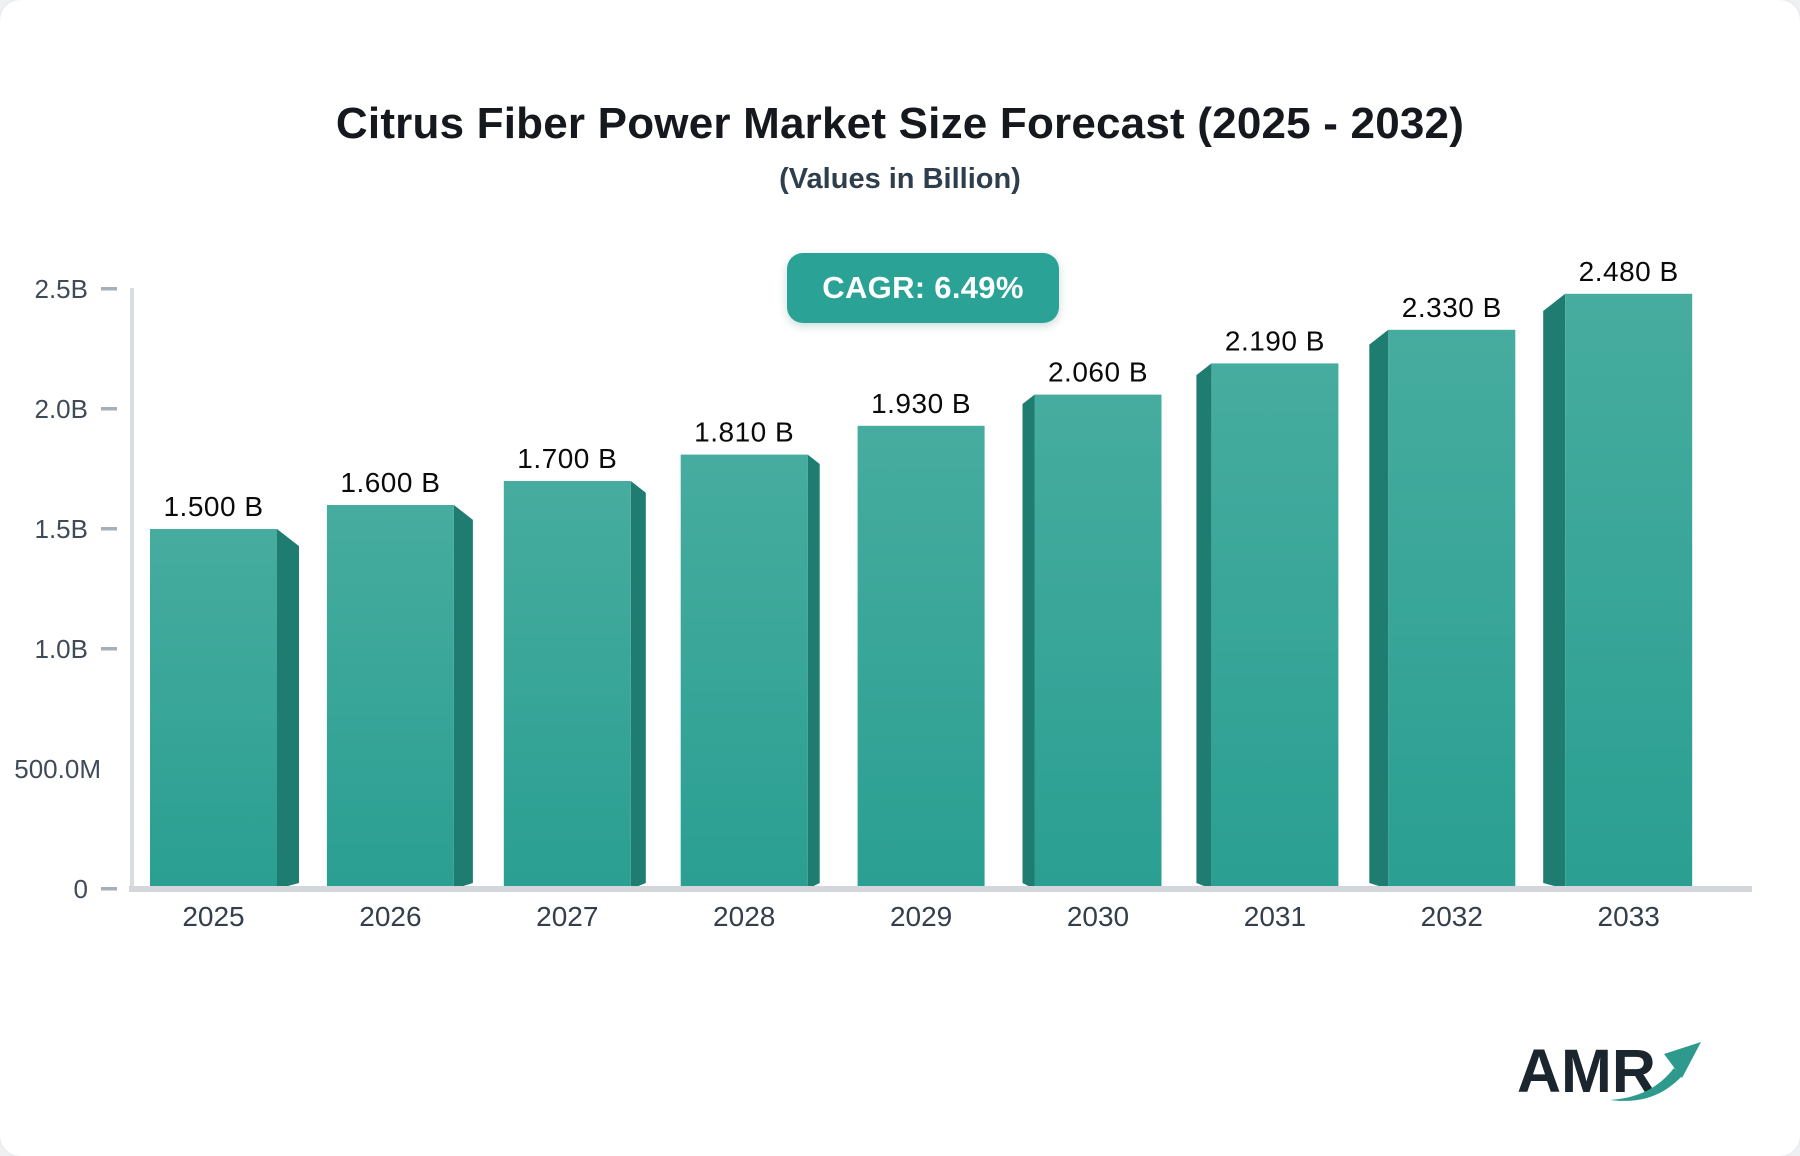 The height and width of the screenshot is (1156, 1800). What do you see at coordinates (638, 685) in the screenshot?
I see `bar-side-2027` at bounding box center [638, 685].